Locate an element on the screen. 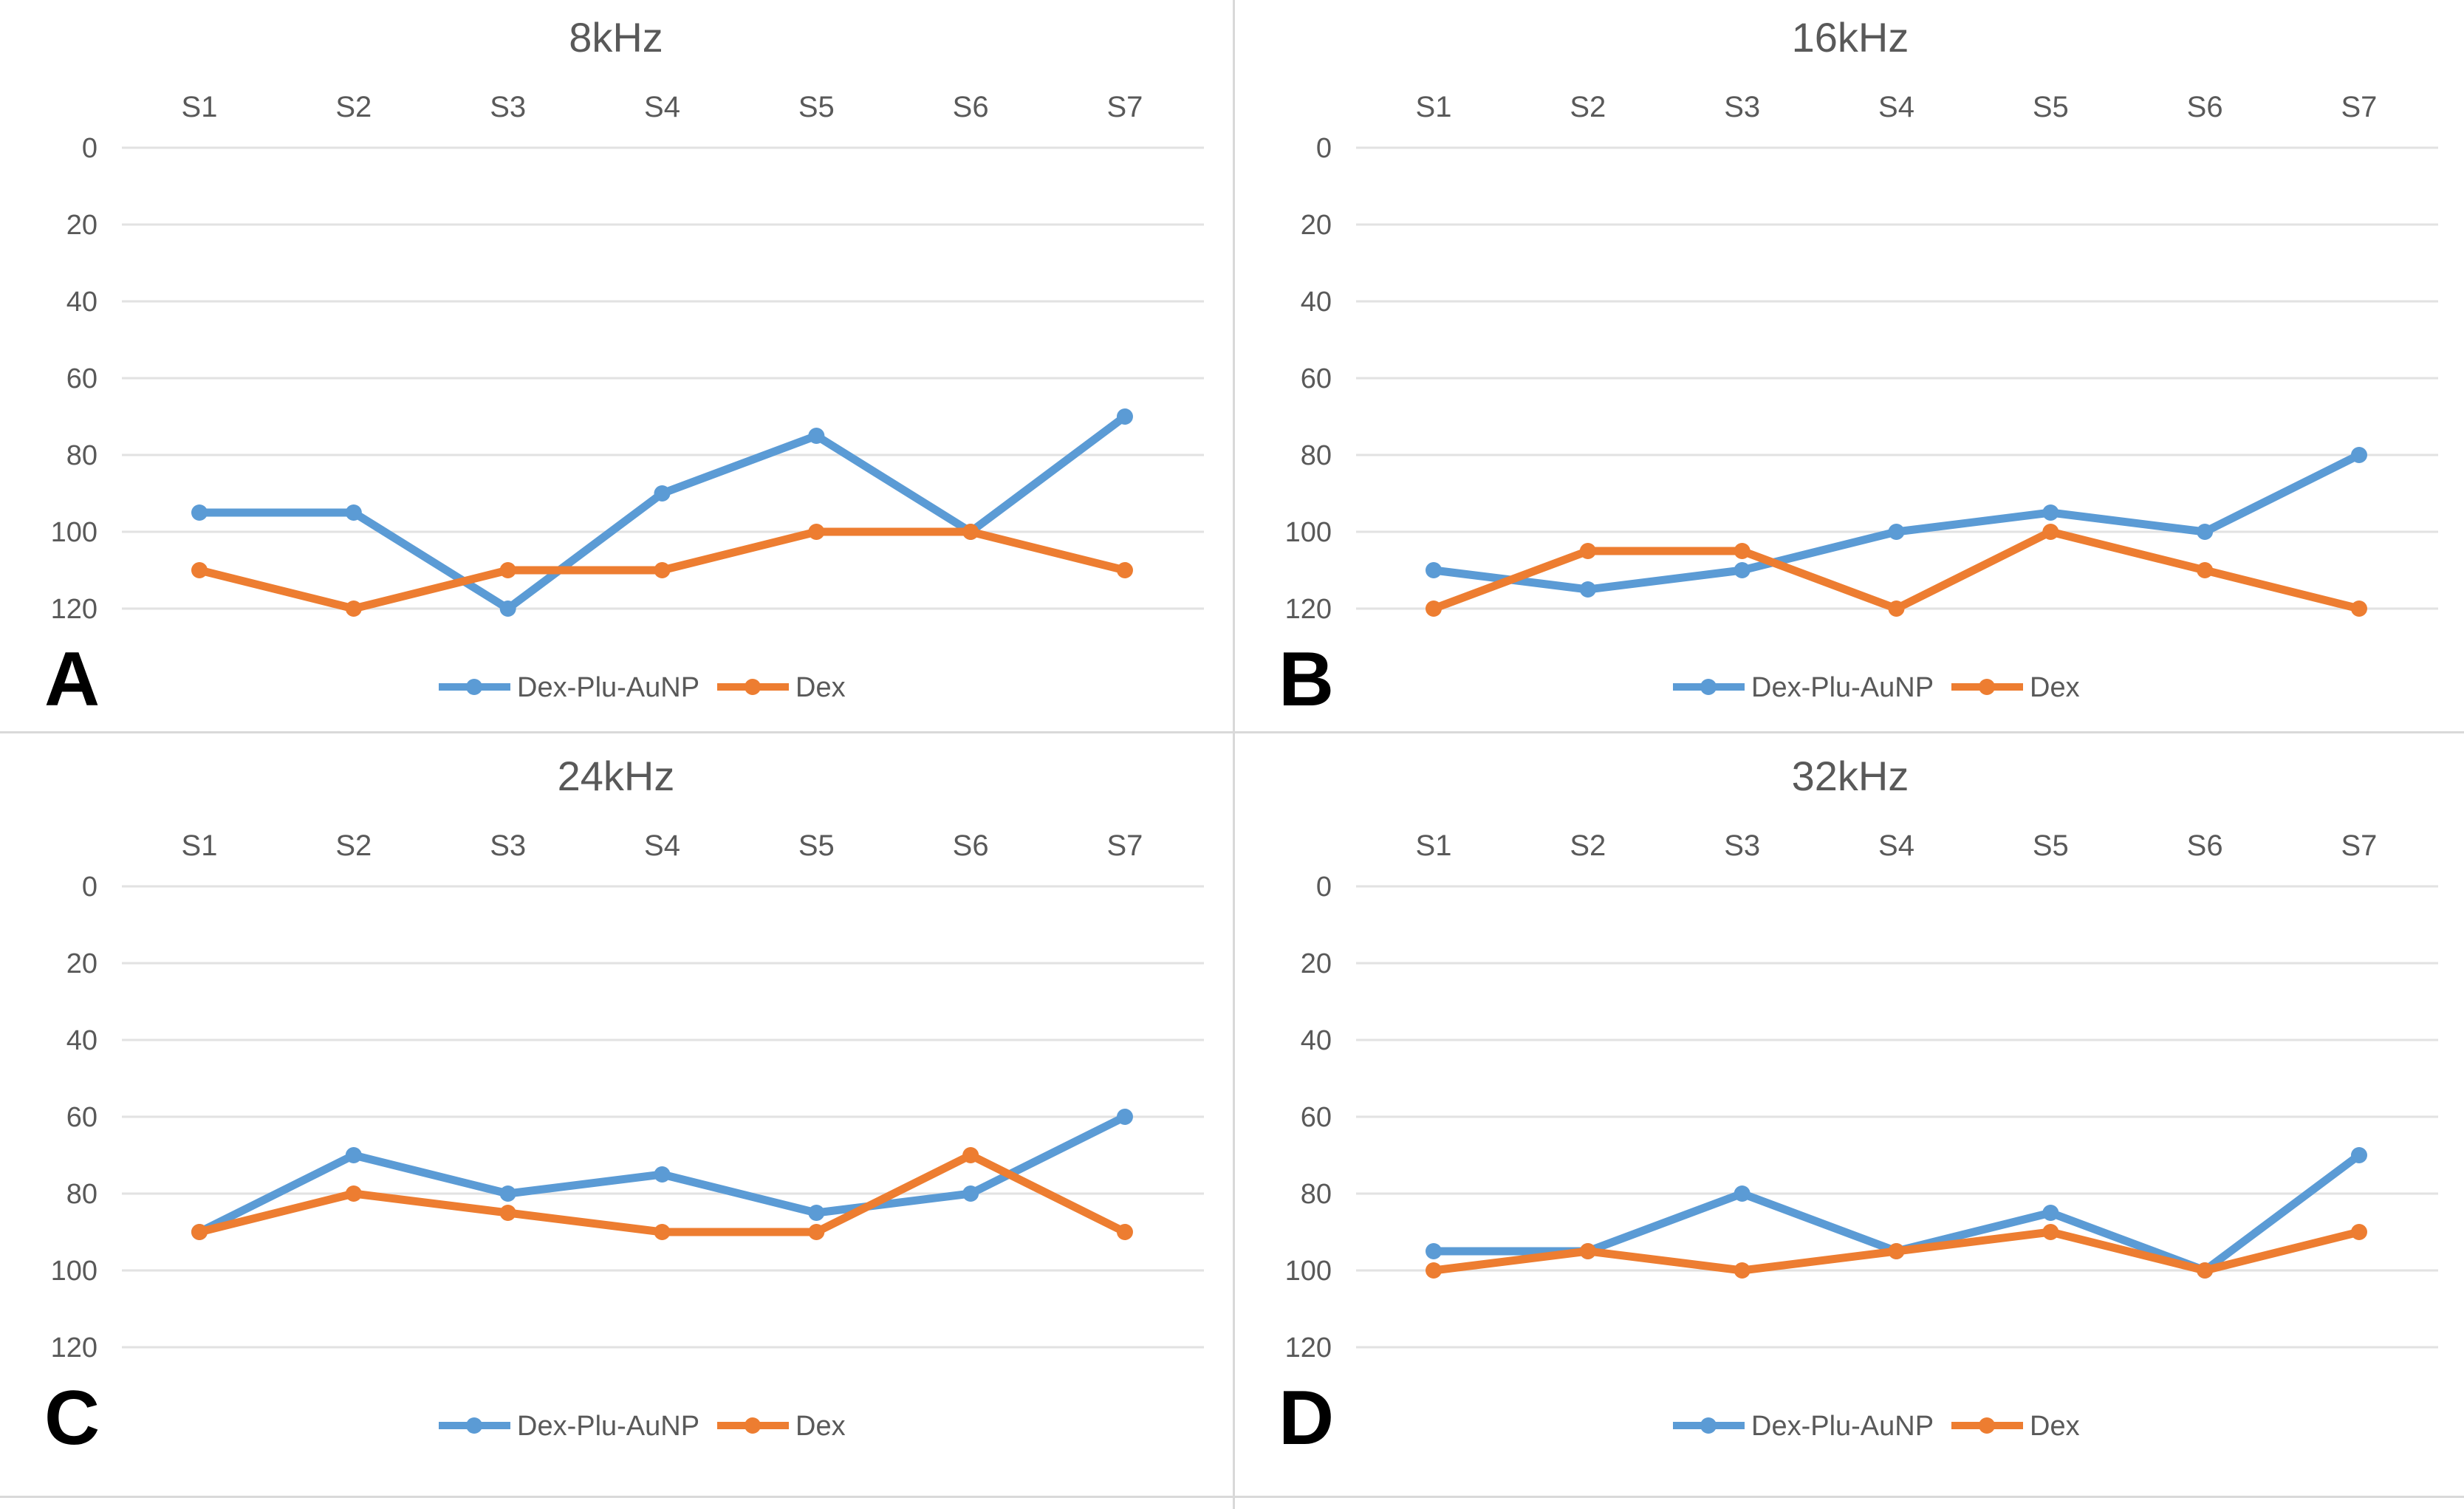  x-category-label: S6 is located at coordinates (2205, 845).